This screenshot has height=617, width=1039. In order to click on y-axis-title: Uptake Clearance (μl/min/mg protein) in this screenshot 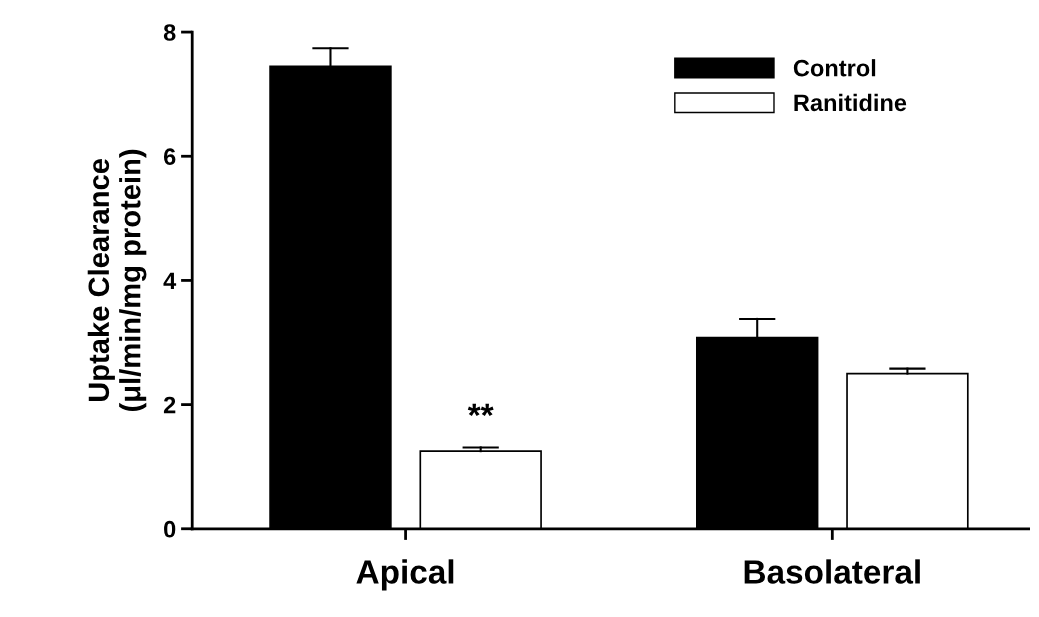, I will do `click(117, 280)`.